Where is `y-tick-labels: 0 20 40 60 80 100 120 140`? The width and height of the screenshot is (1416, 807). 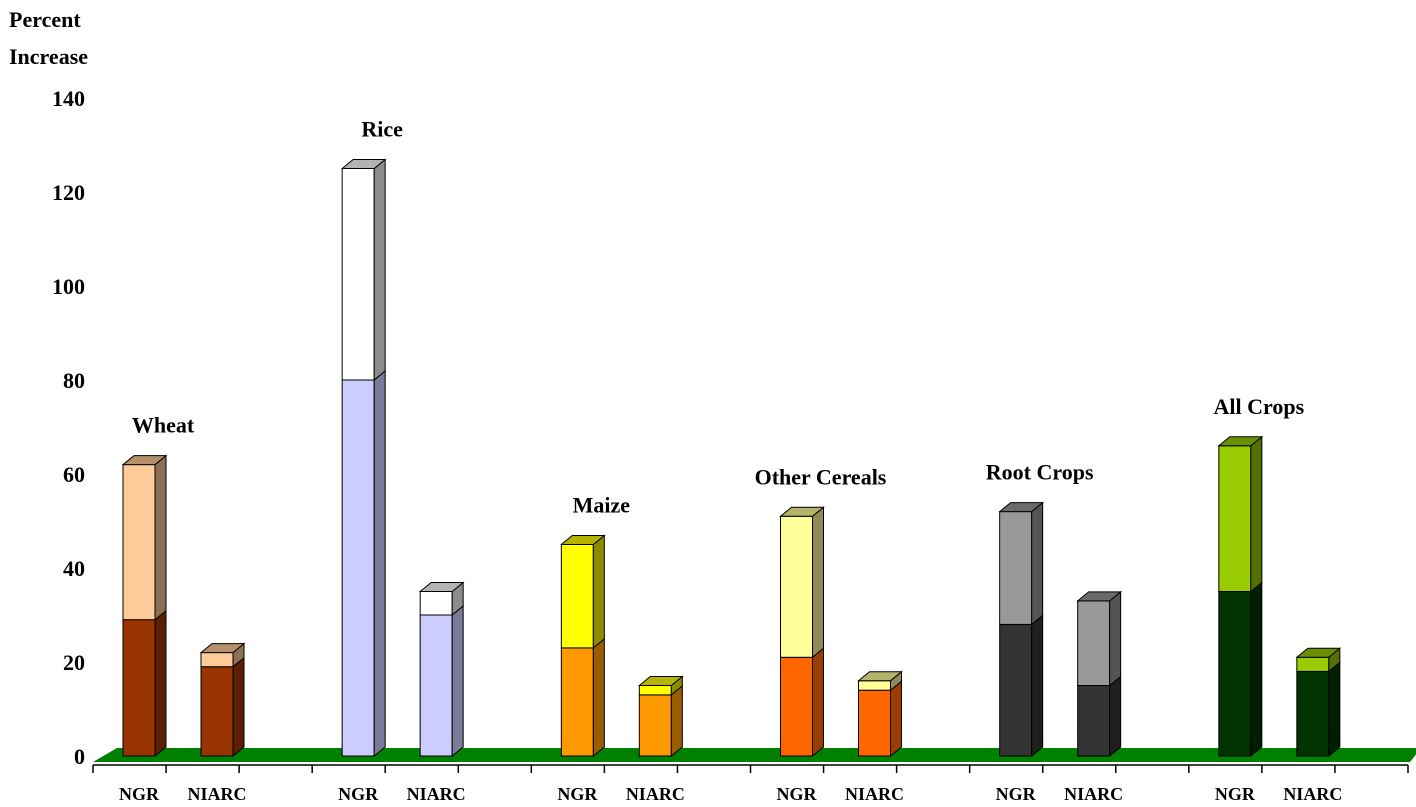 y-tick-labels: 0 20 40 60 80 100 120 140 is located at coordinates (68, 427).